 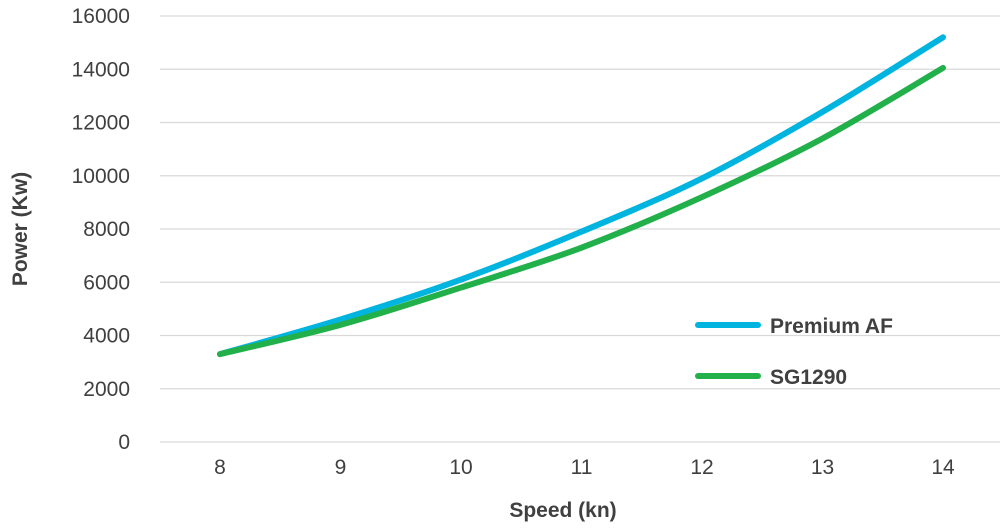 I want to click on x-tick-label: 9, so click(x=341, y=467).